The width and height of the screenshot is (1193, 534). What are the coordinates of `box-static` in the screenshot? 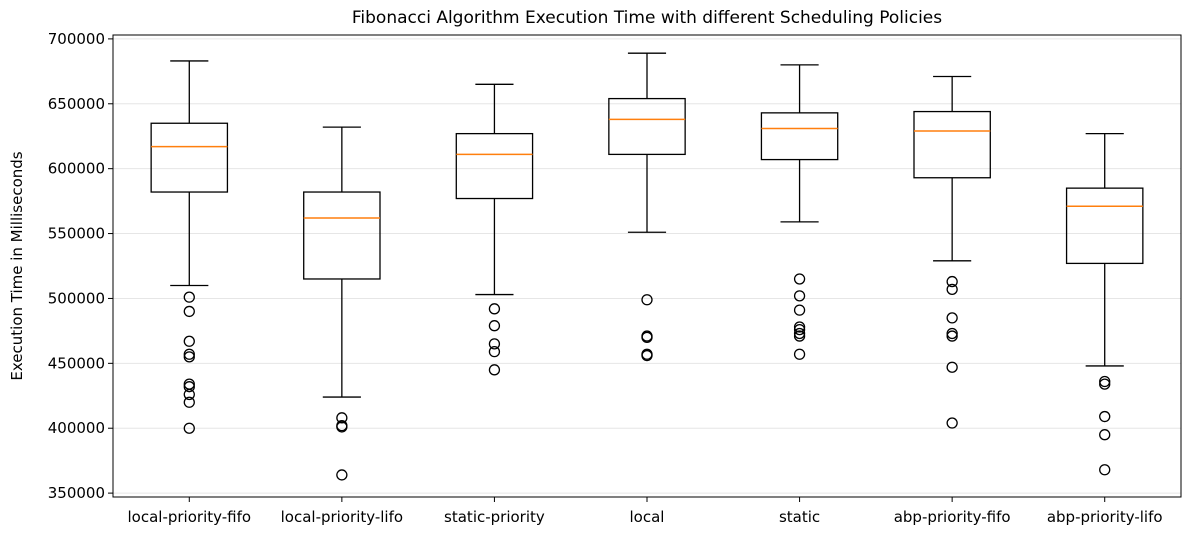 It's located at (799, 212).